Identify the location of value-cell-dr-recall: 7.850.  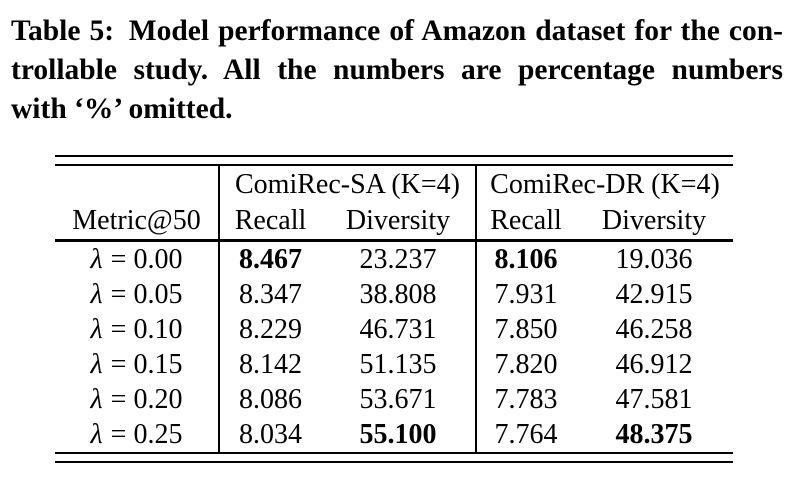
(525, 329).